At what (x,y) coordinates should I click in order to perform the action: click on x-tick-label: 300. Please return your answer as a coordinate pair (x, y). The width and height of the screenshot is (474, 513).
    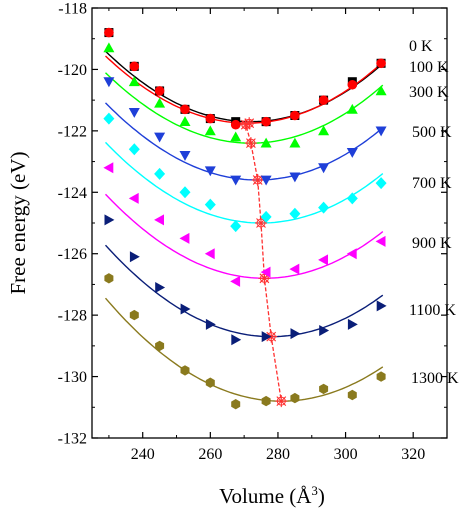
    Looking at the image, I should click on (346, 454).